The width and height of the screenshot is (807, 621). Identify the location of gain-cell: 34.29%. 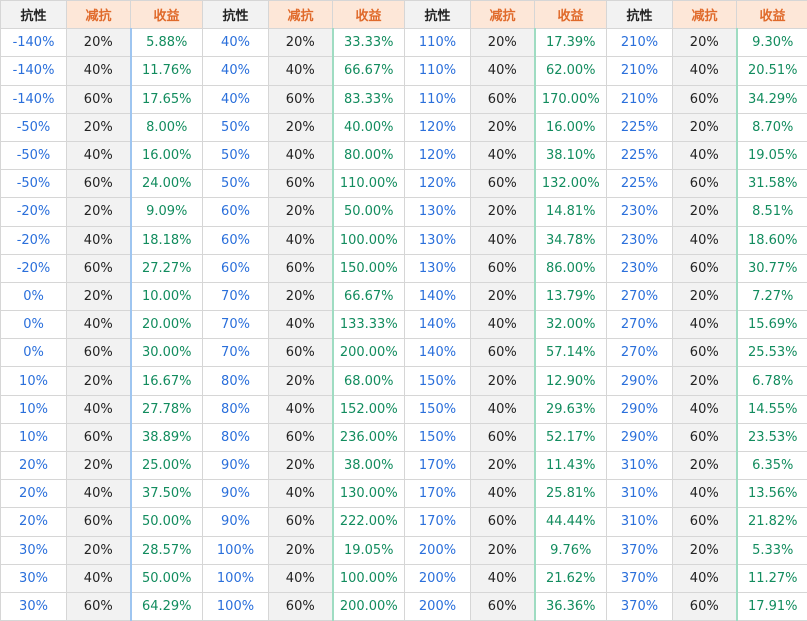
(772, 99).